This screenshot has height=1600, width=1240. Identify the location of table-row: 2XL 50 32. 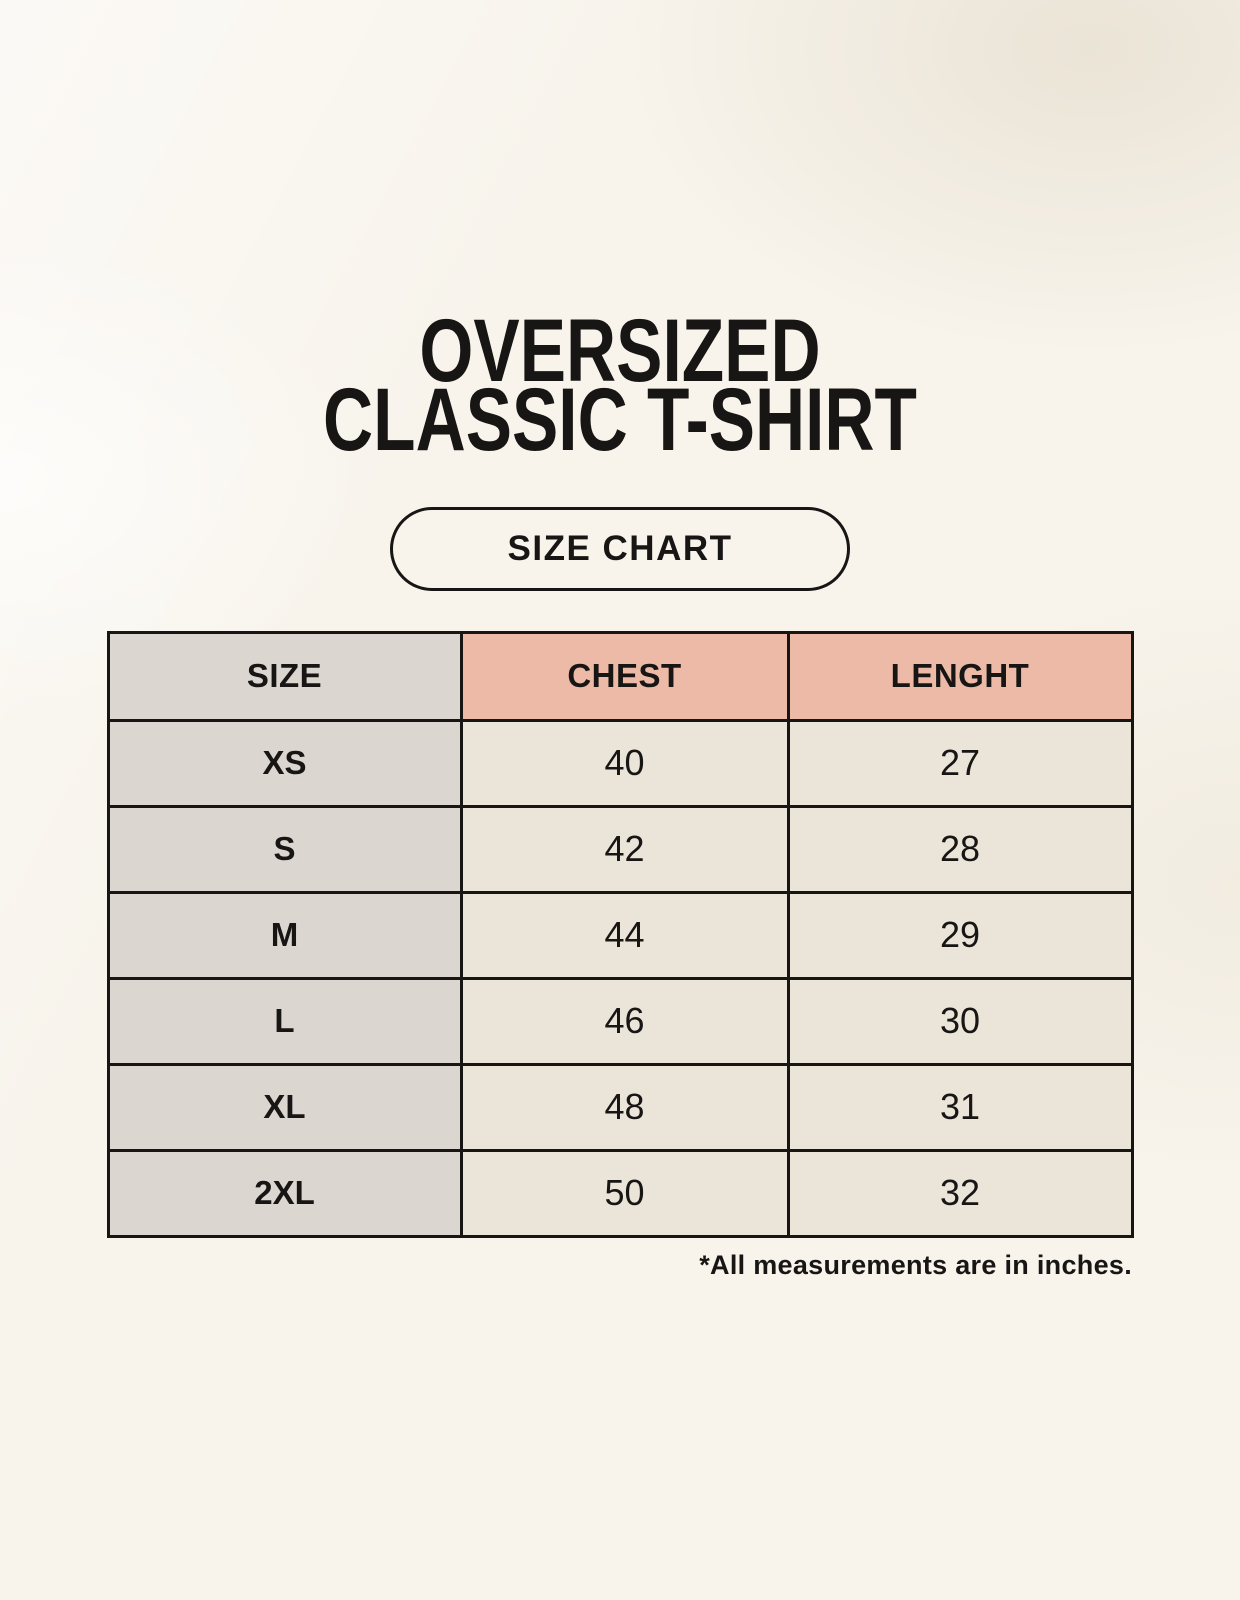
(620, 1193).